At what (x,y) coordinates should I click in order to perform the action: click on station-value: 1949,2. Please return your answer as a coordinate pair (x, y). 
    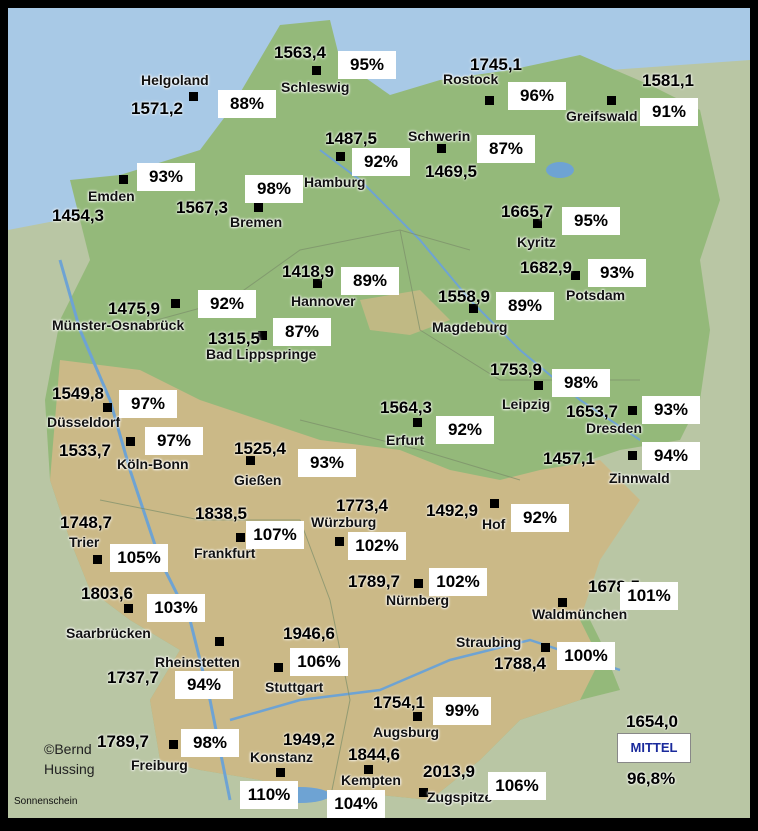
    Looking at the image, I should click on (309, 739).